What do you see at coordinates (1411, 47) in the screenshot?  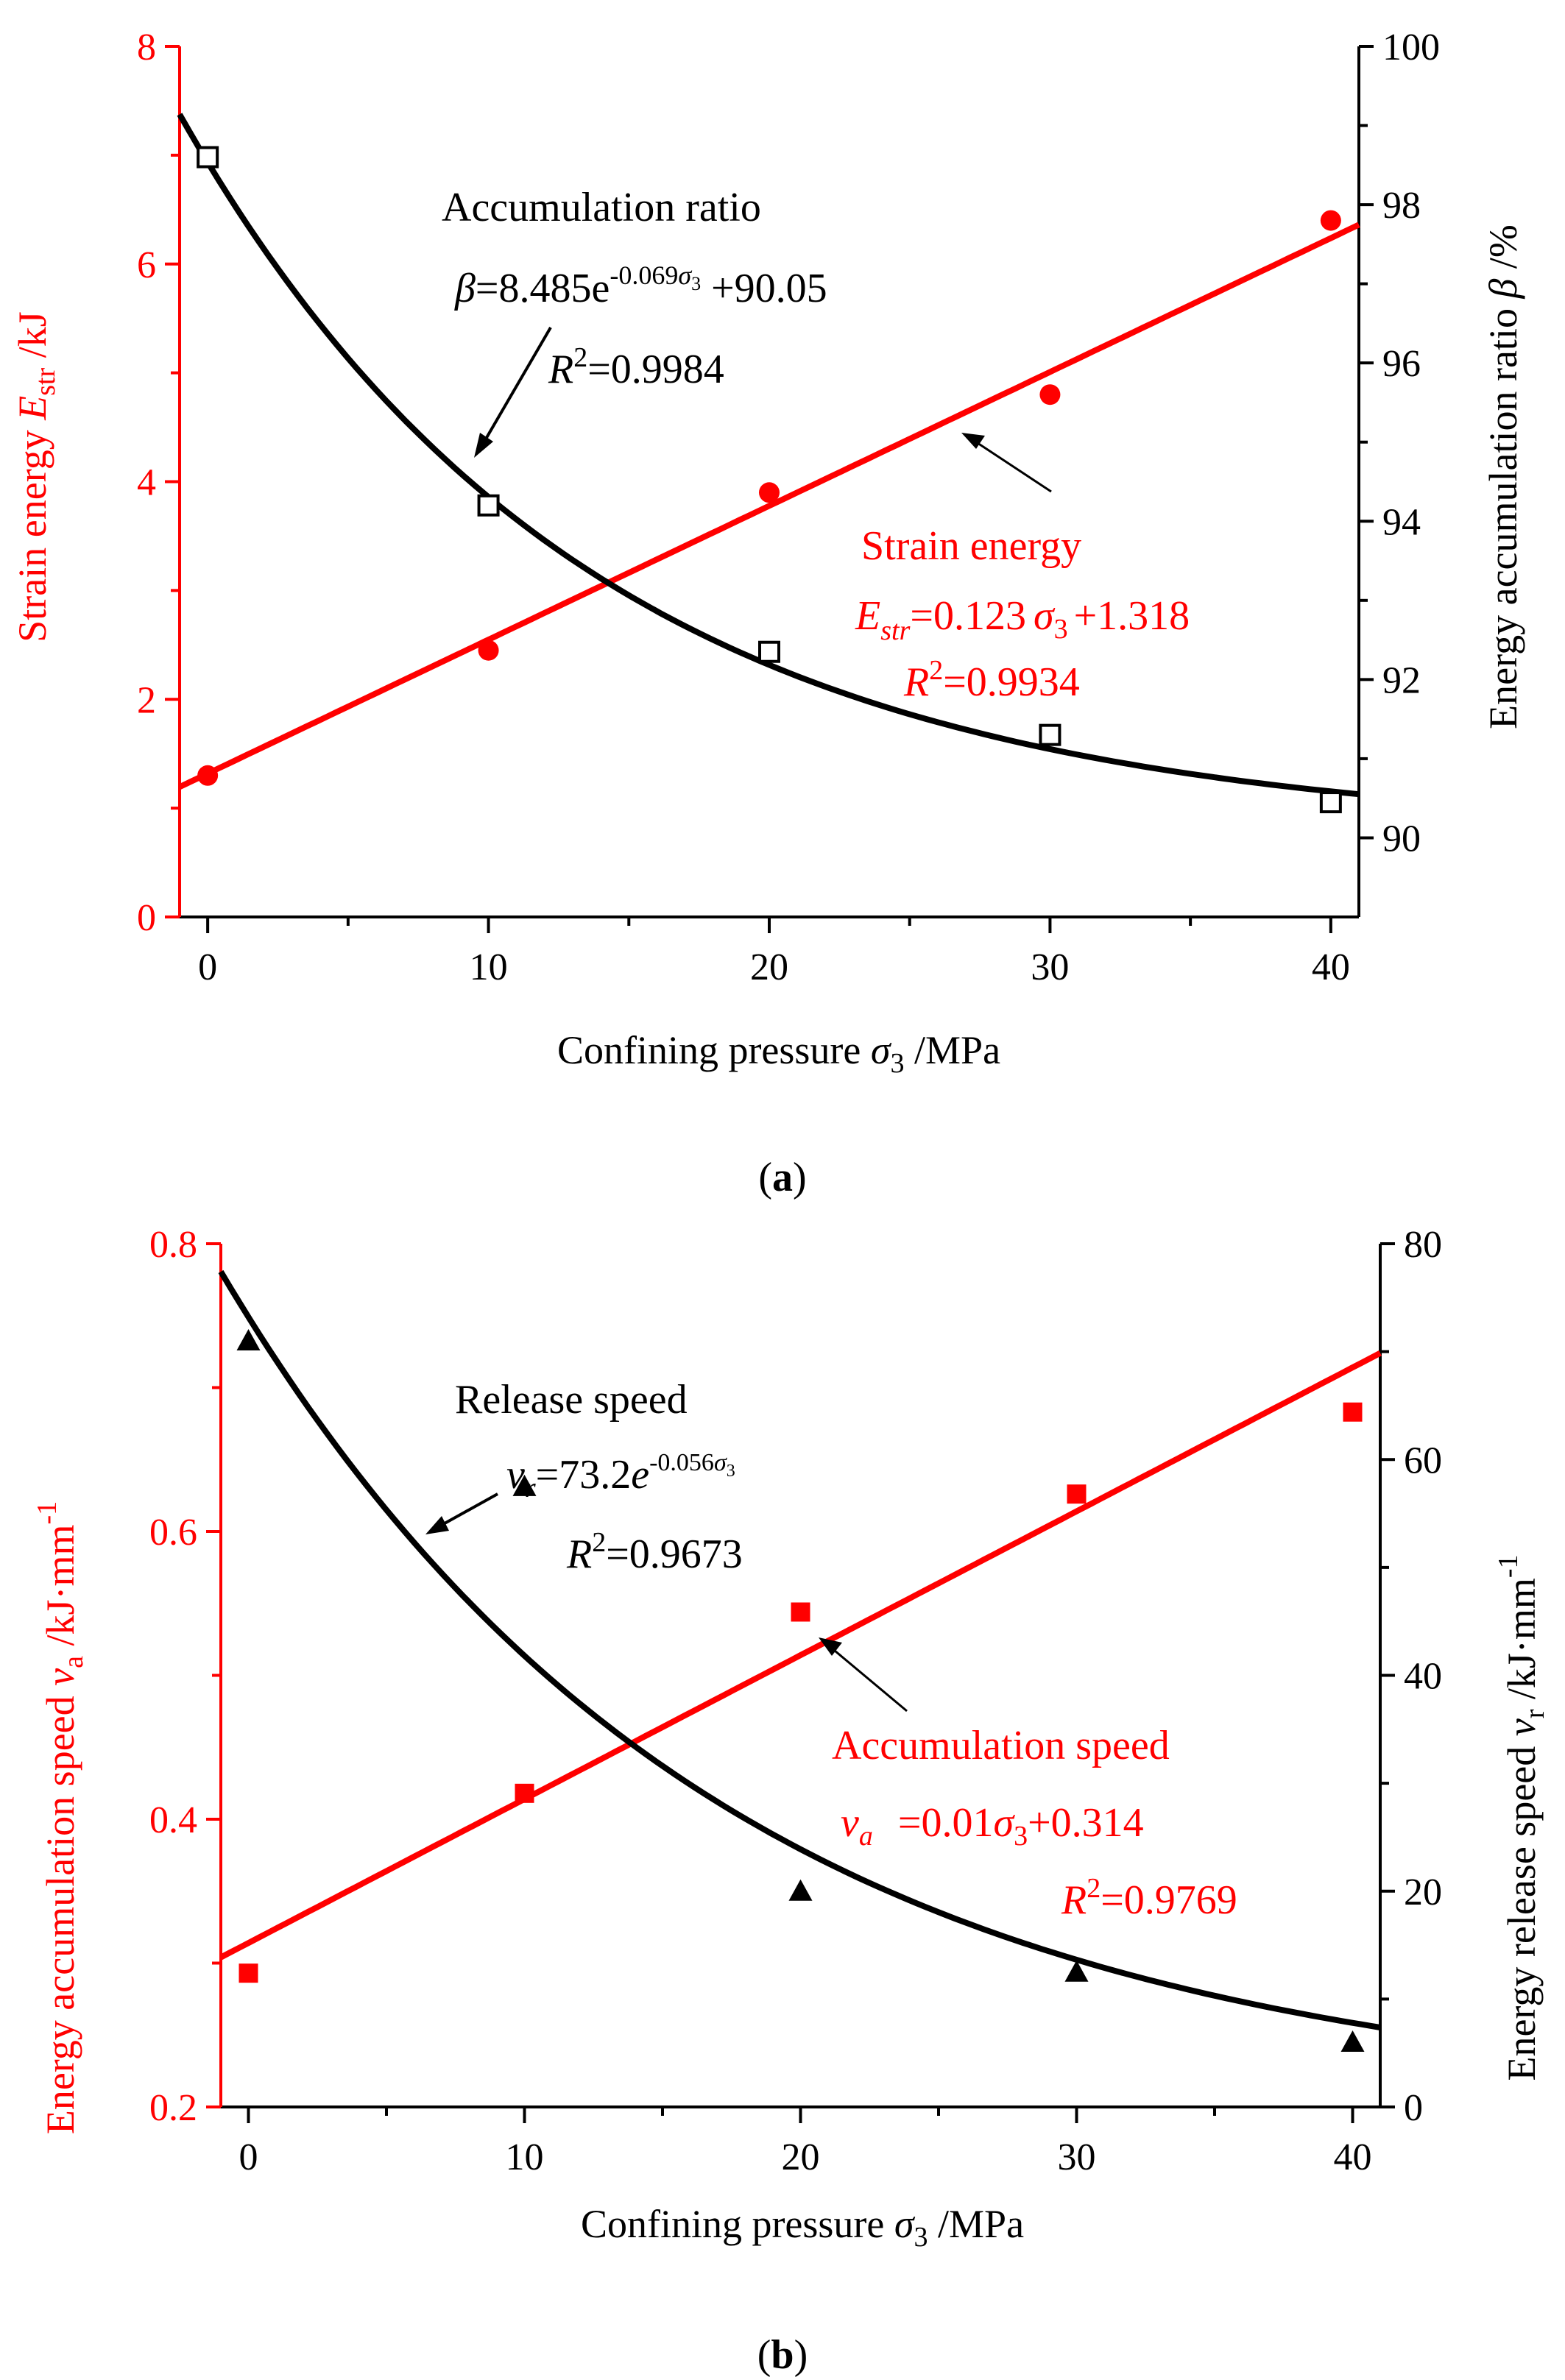 I see `y-right-tick-label: 100` at bounding box center [1411, 47].